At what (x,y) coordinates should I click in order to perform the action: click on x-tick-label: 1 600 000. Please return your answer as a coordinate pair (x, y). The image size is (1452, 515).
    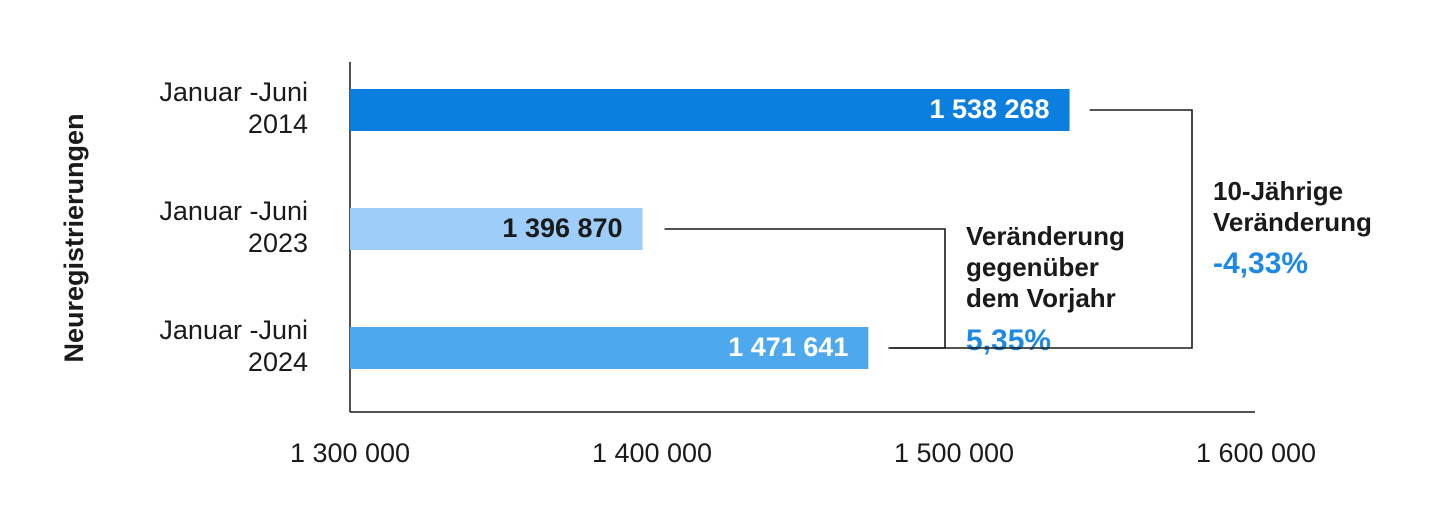
    Looking at the image, I should click on (1256, 453).